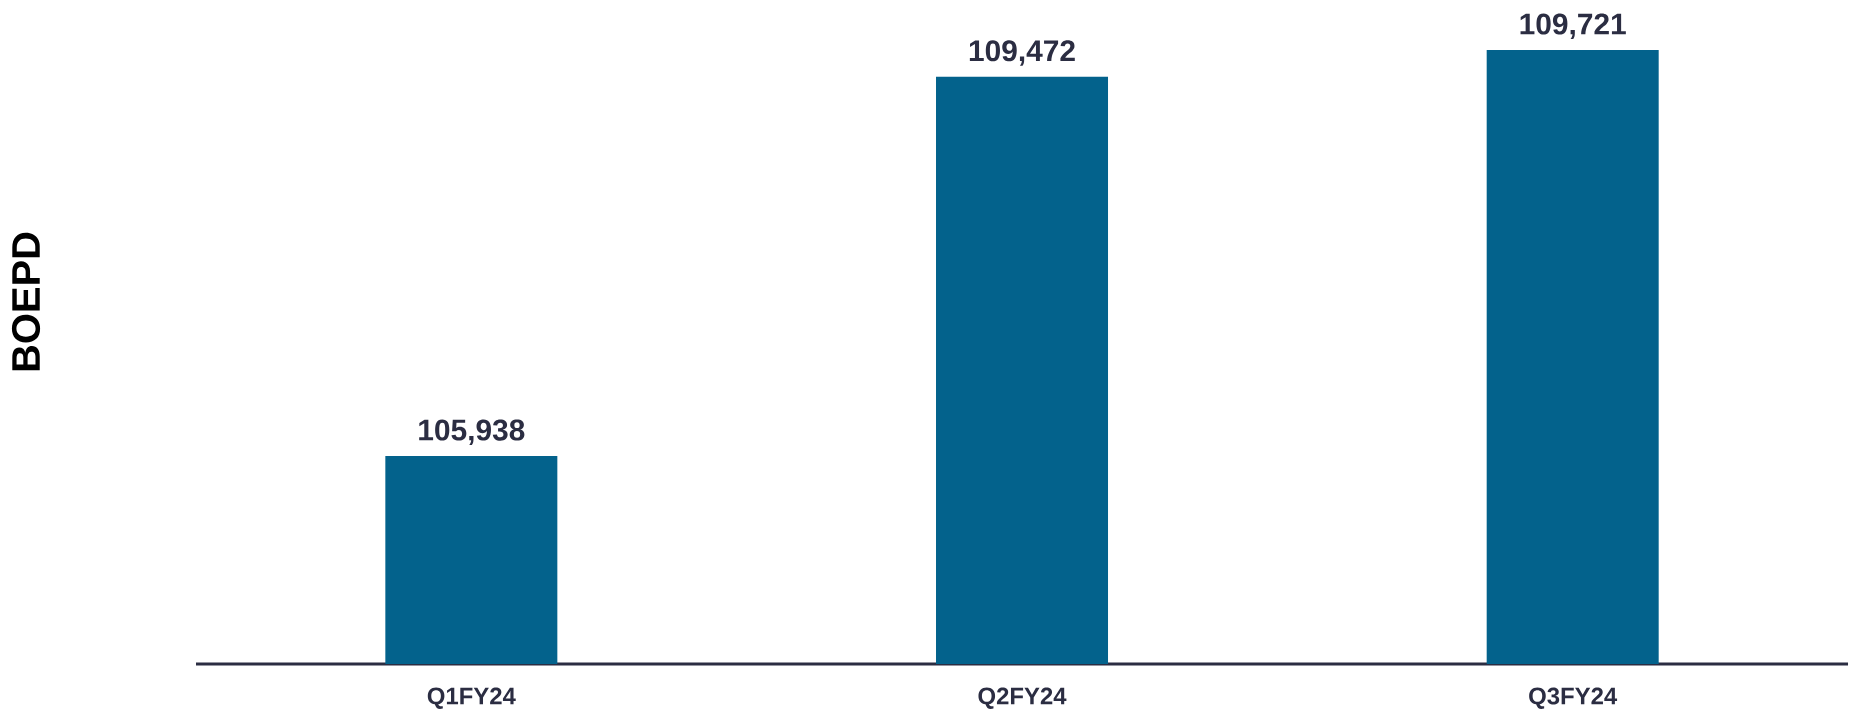 Image resolution: width=1852 pixels, height=728 pixels. What do you see at coordinates (1573, 26) in the screenshot?
I see `data-label: 109,721` at bounding box center [1573, 26].